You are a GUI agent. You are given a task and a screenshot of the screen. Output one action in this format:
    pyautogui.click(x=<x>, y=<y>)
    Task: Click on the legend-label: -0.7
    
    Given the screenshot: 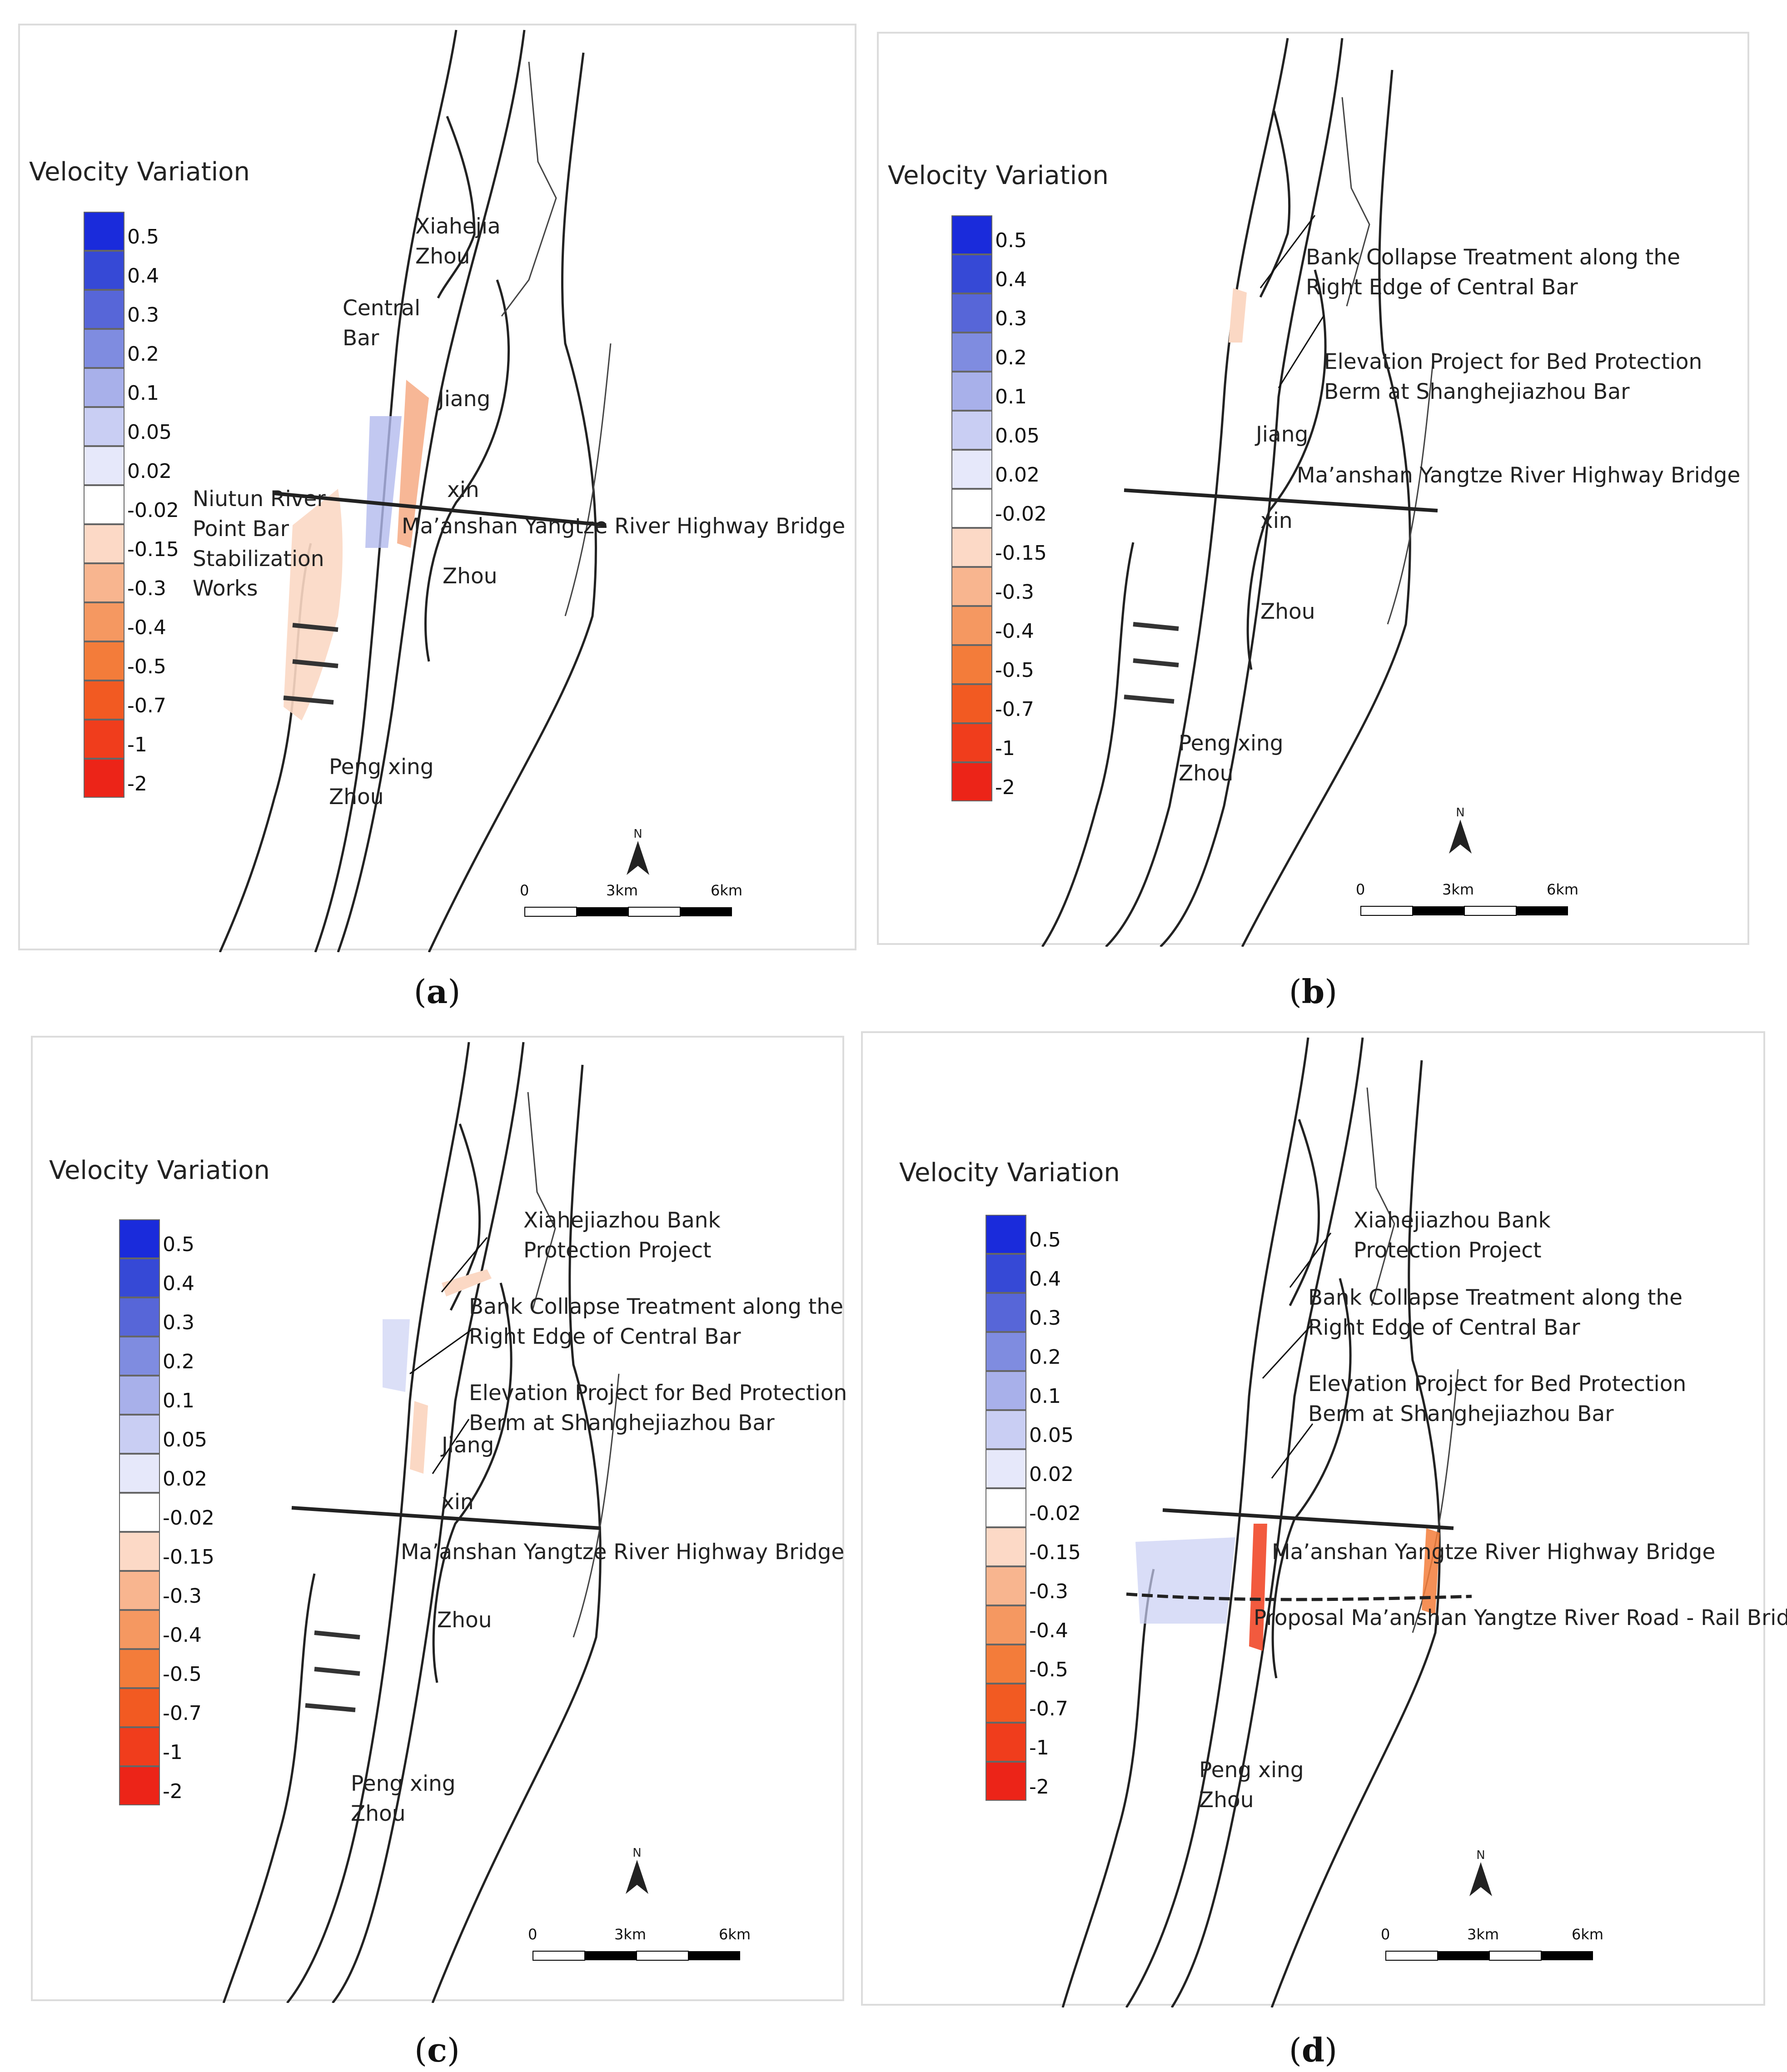 What is the action you would take?
    pyautogui.click(x=1048, y=1708)
    